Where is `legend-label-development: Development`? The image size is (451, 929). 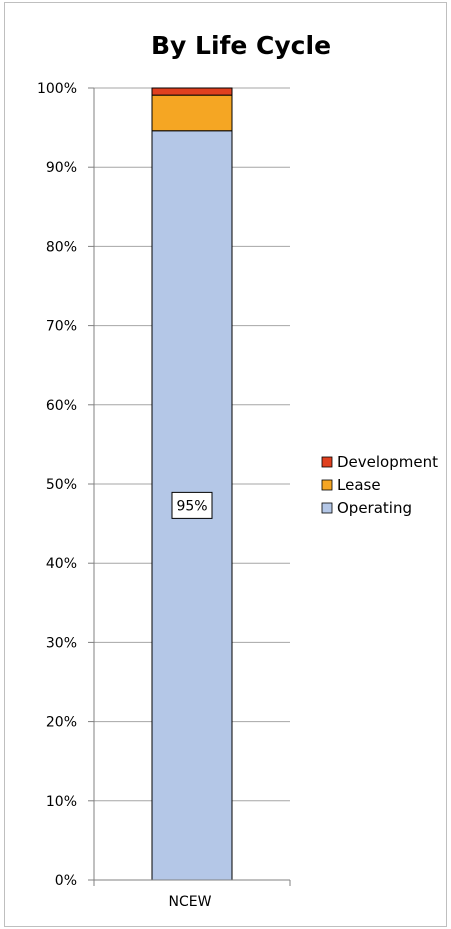 legend-label-development: Development is located at coordinates (387, 462).